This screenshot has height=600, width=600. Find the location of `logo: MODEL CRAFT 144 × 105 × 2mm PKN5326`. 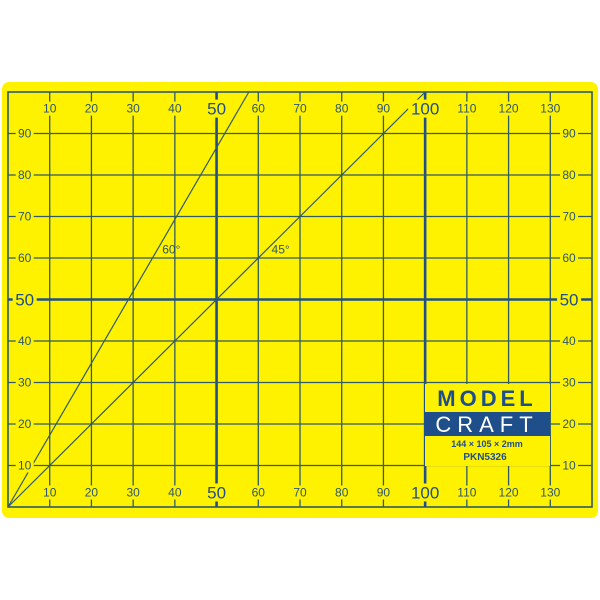

logo: MODEL CRAFT 144 × 105 × 2mm PKN5326 is located at coordinates (487, 425).